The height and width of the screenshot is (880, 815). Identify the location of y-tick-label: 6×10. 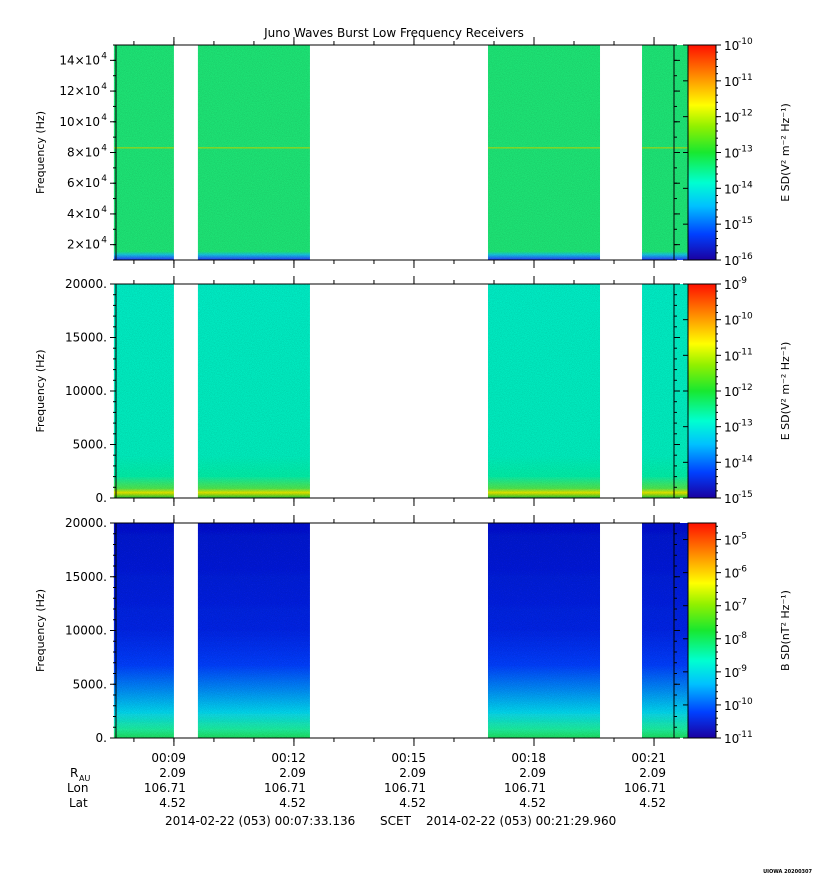
(83, 183).